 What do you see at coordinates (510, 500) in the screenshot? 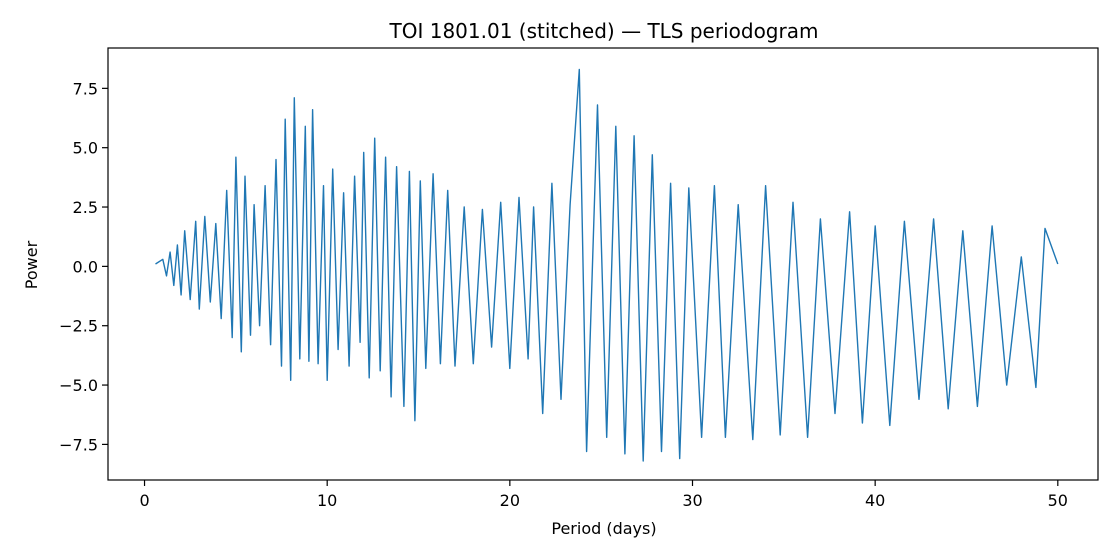
I see `x-tick-label: 20` at bounding box center [510, 500].